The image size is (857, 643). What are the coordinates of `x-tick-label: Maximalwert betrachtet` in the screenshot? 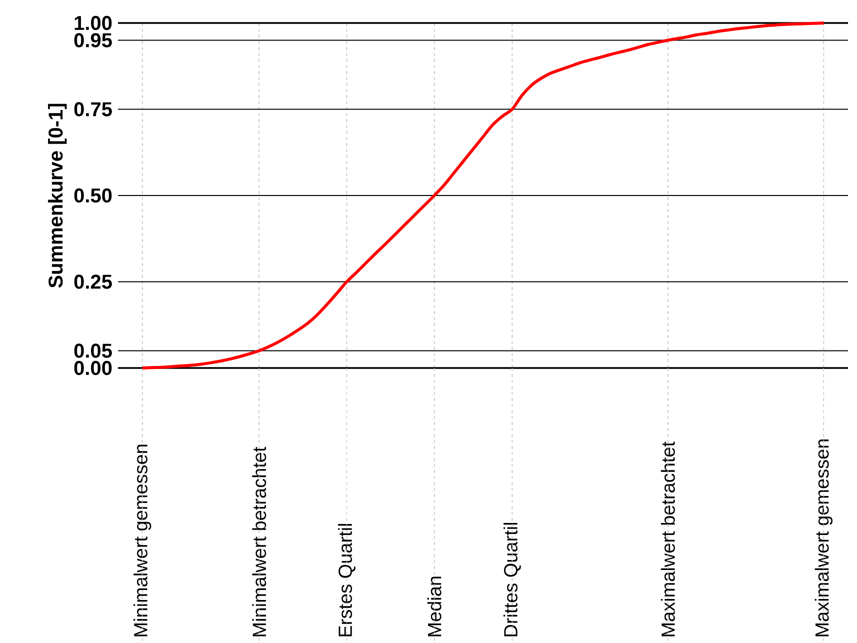 It's located at (667, 539).